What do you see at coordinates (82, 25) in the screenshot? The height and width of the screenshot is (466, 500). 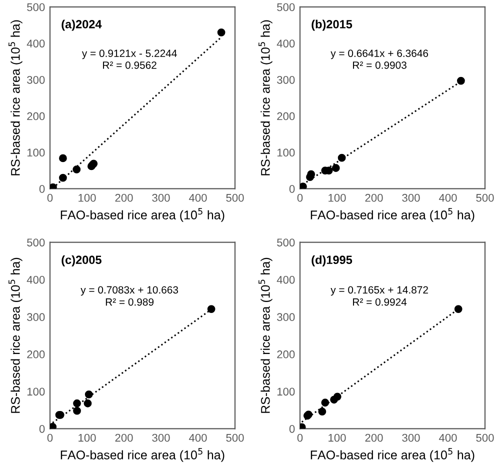 I see `text: (a)2024` at bounding box center [82, 25].